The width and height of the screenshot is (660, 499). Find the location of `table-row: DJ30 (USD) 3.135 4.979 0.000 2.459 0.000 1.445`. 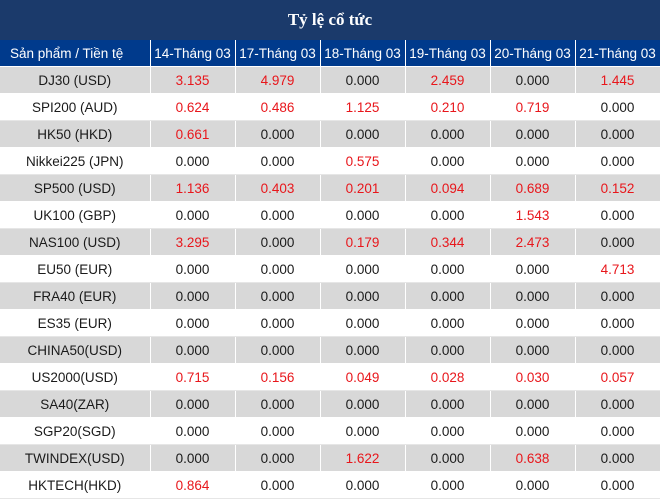

table-row: DJ30 (USD) 3.135 4.979 0.000 2.459 0.000 1.445 is located at coordinates (330, 80).